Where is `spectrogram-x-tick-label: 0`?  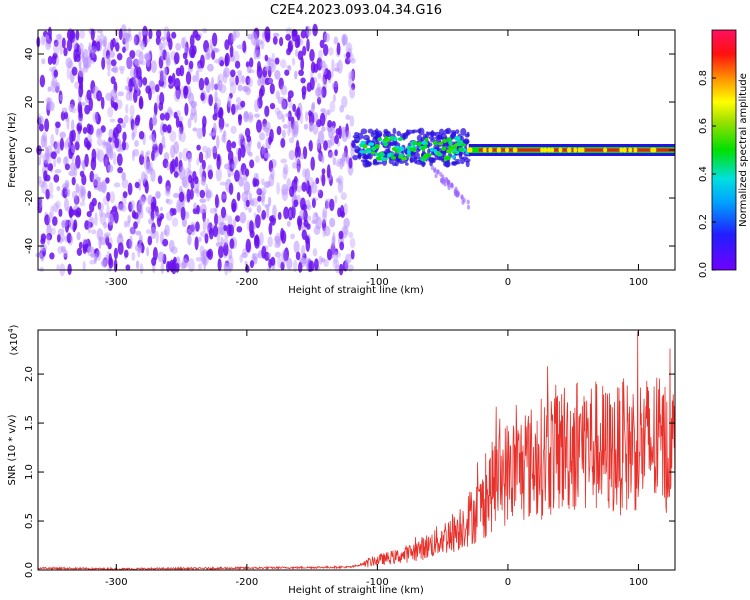 spectrogram-x-tick-label: 0 is located at coordinates (508, 282).